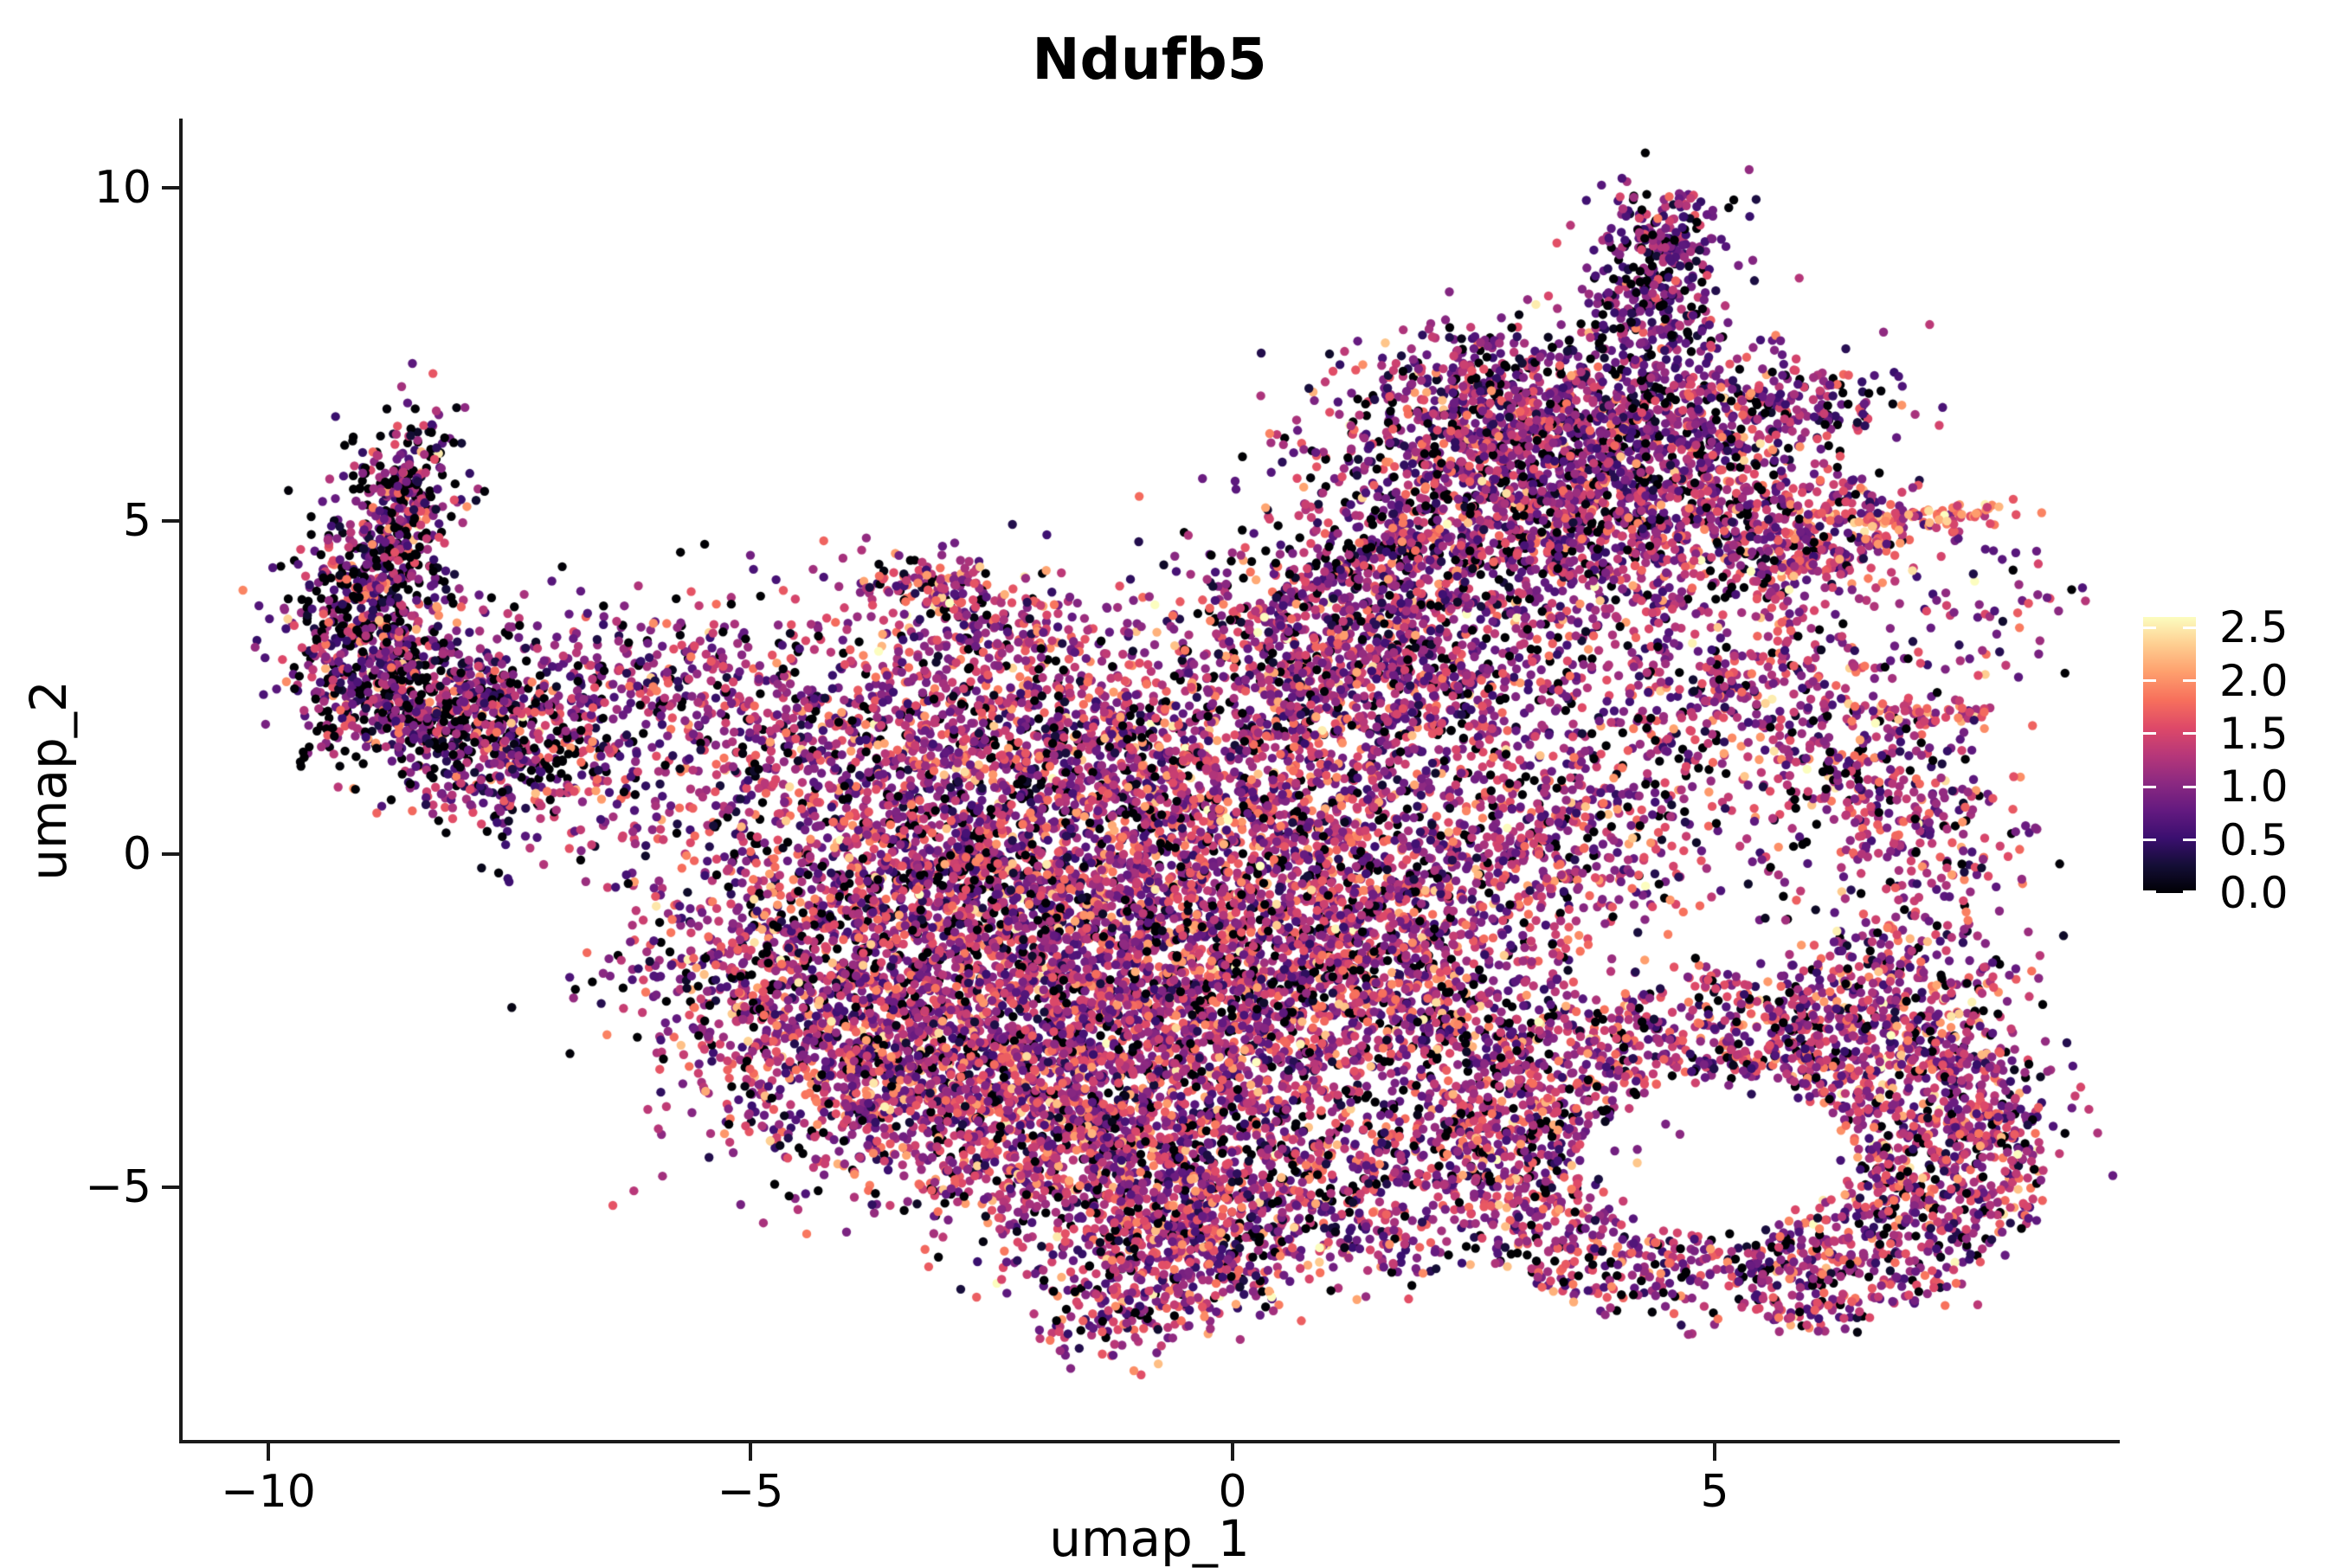 The width and height of the screenshot is (2337, 1568). What do you see at coordinates (1168, 1486) in the screenshot?
I see `x-axis-ticks: −10 −5 0 5` at bounding box center [1168, 1486].